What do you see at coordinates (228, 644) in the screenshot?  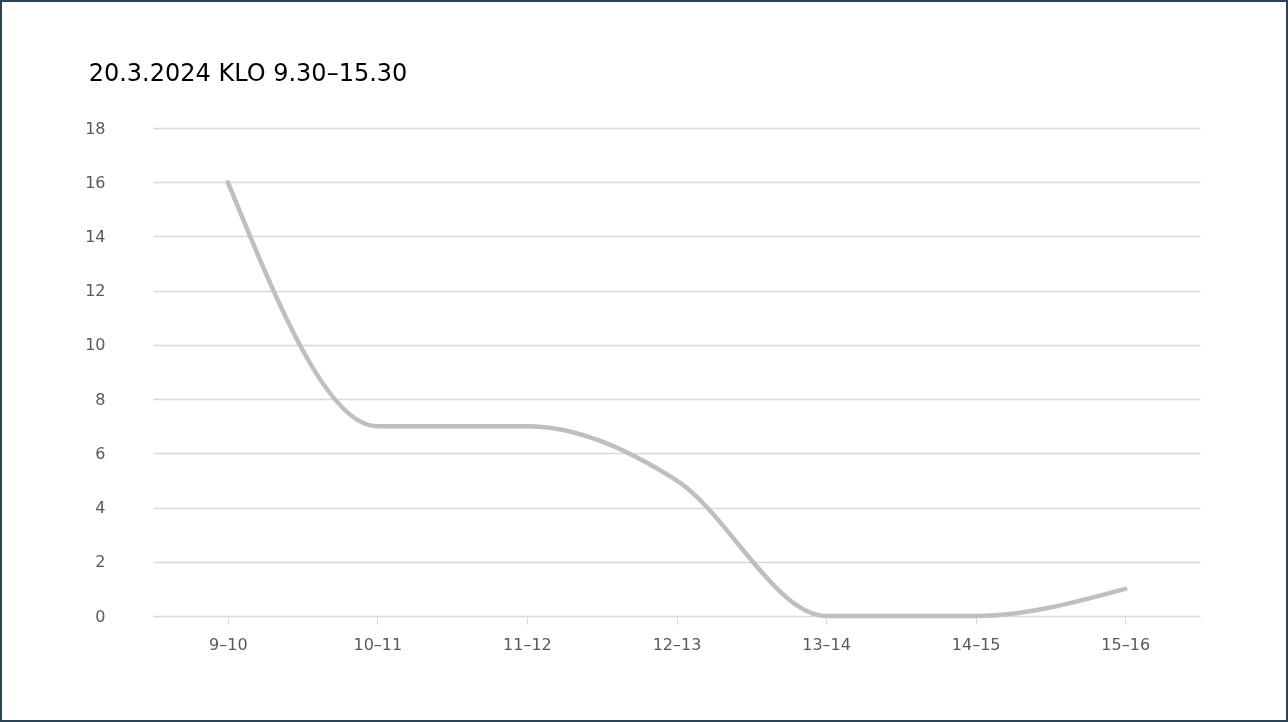 I see `x-tick-label: 9–10` at bounding box center [228, 644].